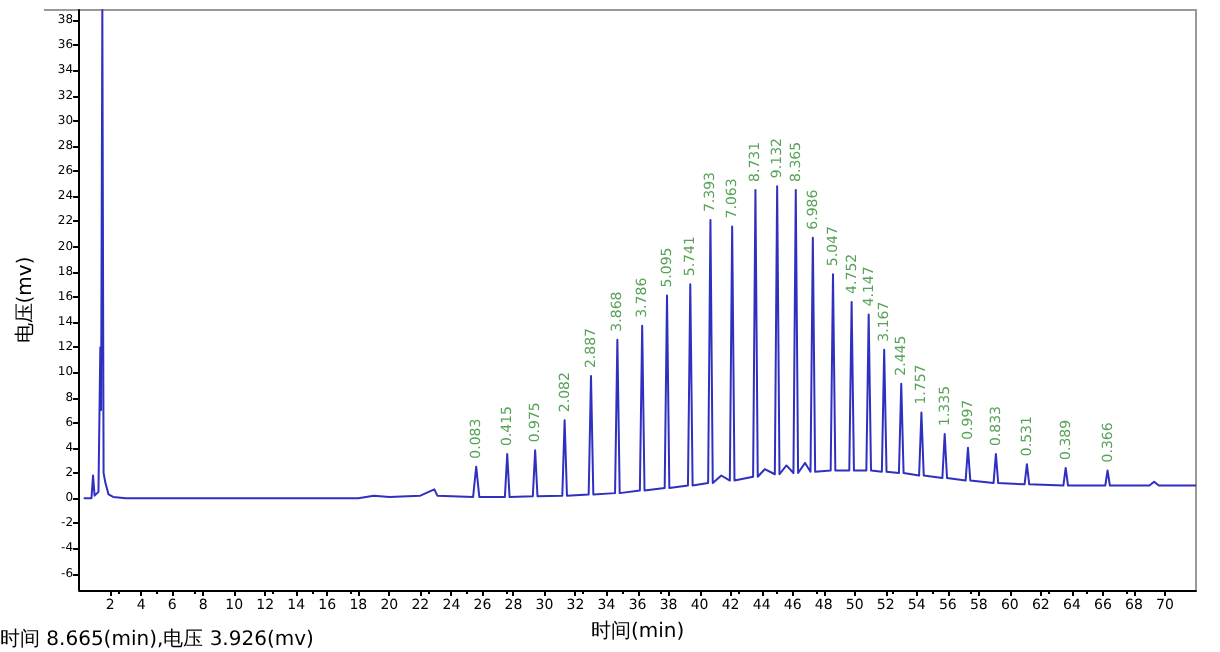  Describe the element at coordinates (157, 639) in the screenshot. I see `text: 时间 8.665(min),电压 3.926(mv)` at that location.